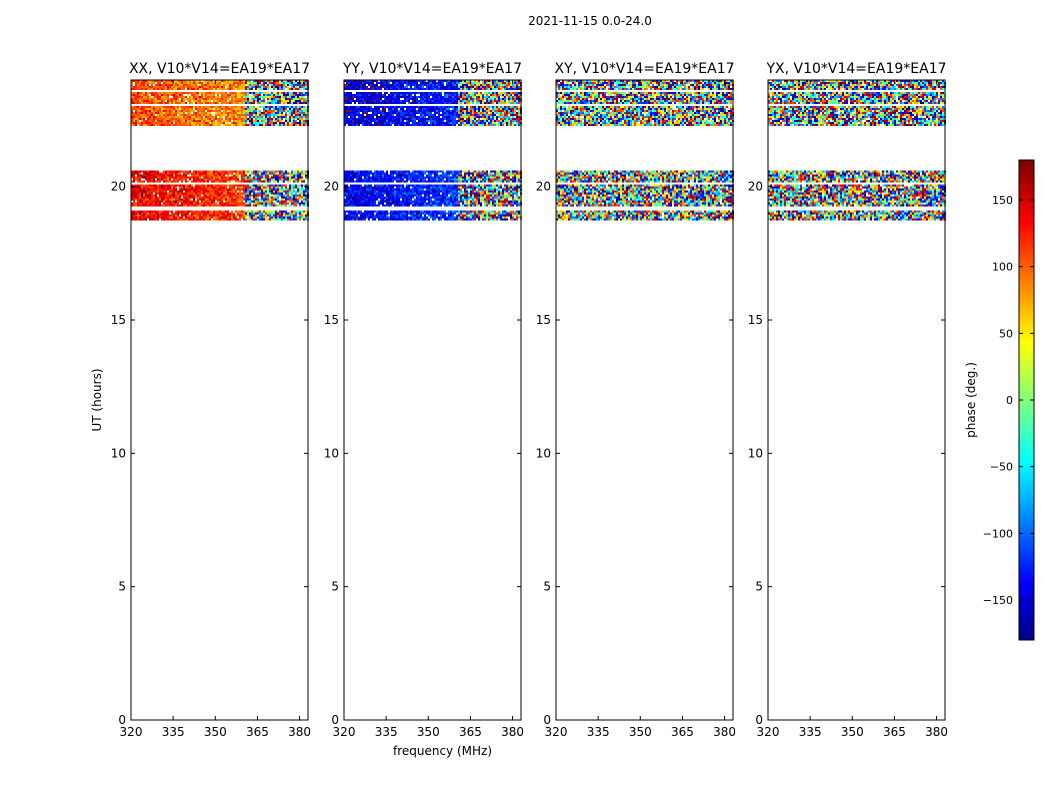 This screenshot has height=800, width=1050. Describe the element at coordinates (331, 320) in the screenshot. I see `y-tick-label: 15` at that location.